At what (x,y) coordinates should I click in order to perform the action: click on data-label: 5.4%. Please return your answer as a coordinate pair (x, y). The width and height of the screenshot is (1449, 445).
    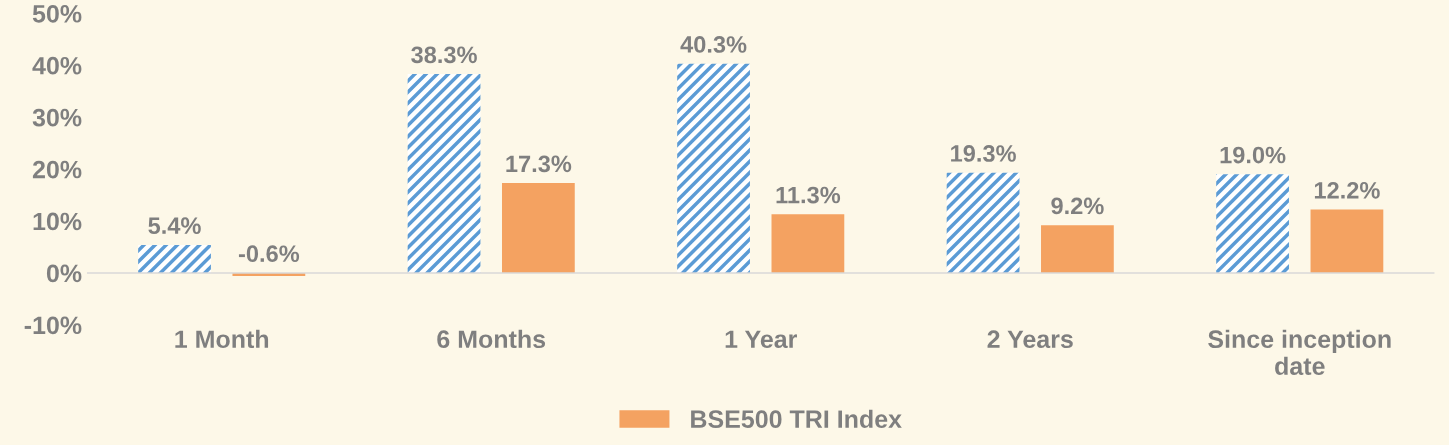
    Looking at the image, I should click on (174, 225).